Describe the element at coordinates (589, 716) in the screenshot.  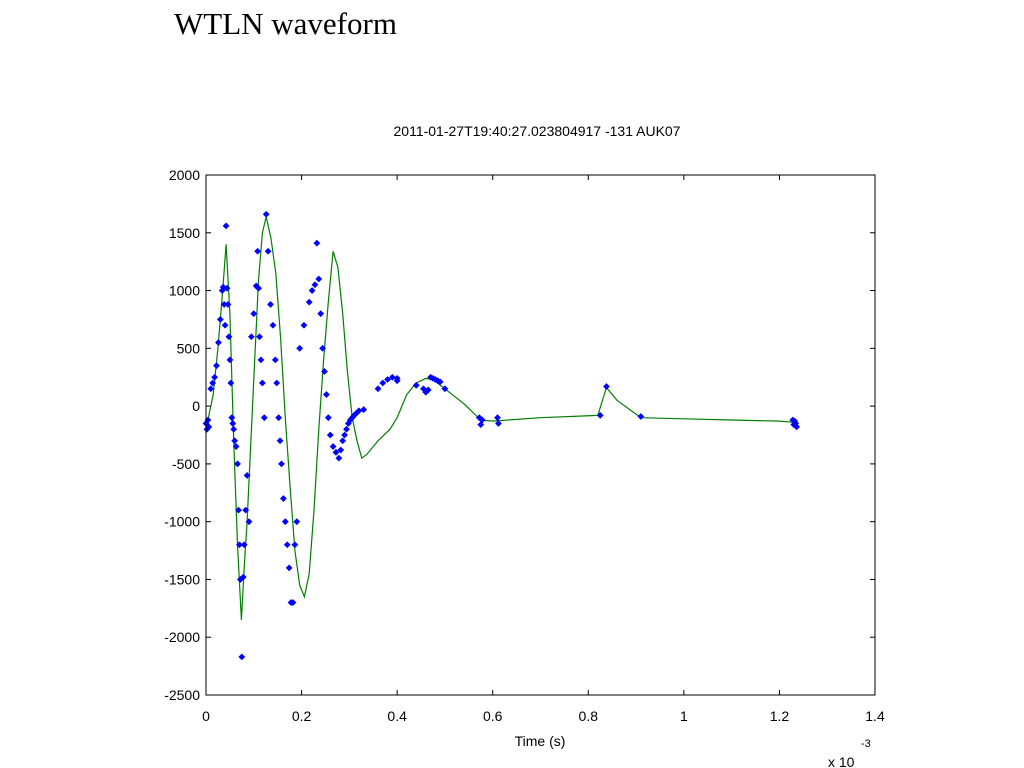
I see `x-tick-label: 0.8` at that location.